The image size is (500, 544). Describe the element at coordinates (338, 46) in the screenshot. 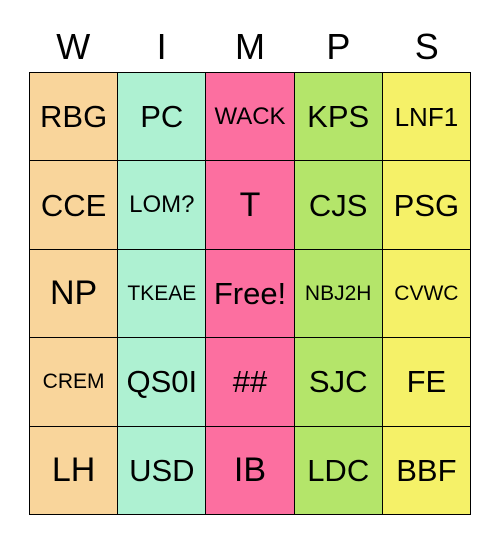

I see `header-letter-p: P` at that location.